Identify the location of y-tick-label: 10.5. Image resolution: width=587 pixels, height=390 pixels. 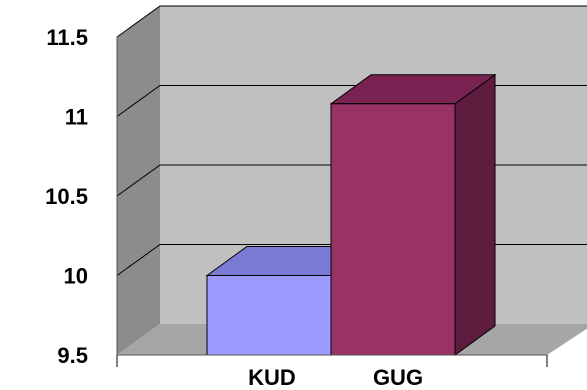
(66, 196).